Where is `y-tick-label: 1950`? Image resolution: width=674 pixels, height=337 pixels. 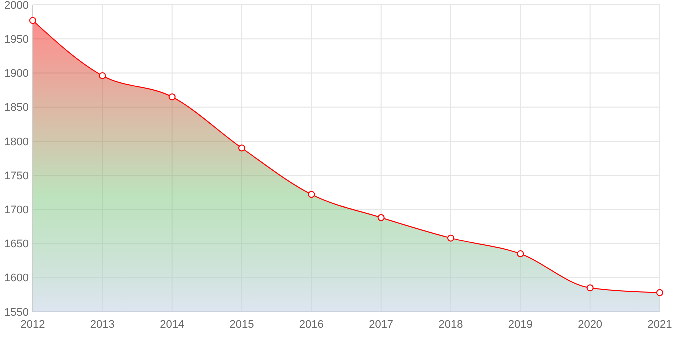 y-tick-label: 1950 is located at coordinates (16, 40).